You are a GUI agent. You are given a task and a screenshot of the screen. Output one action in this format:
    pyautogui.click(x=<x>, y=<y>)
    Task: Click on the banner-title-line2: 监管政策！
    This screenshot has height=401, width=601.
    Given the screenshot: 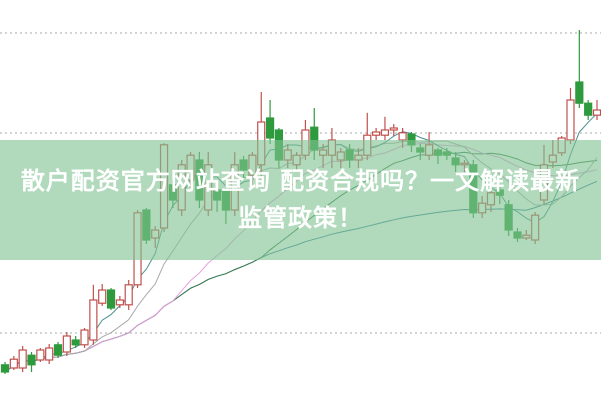 What is the action you would take?
    pyautogui.click(x=300, y=218)
    